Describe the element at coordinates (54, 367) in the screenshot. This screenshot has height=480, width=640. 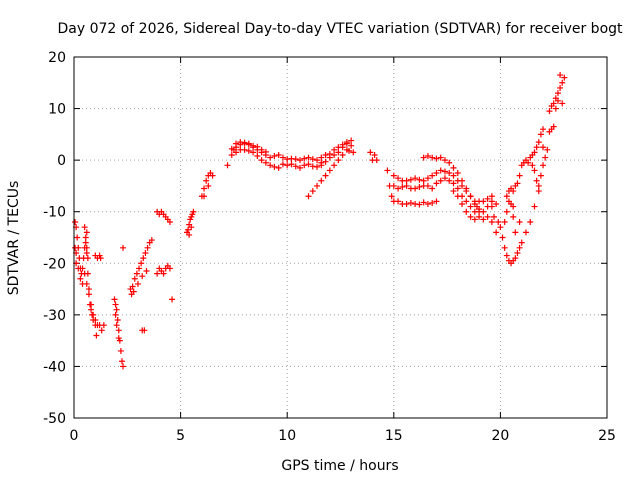
I see `y-tick-label: -40` at that location.